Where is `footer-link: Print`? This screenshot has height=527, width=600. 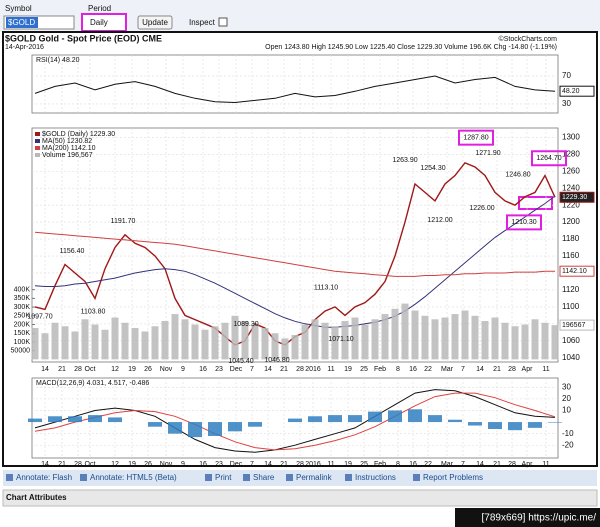
footer-link: Print is located at coordinates (223, 477).